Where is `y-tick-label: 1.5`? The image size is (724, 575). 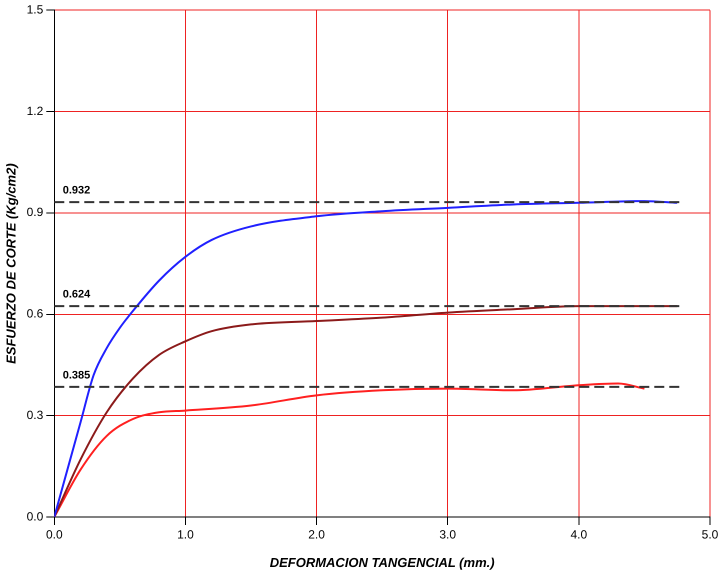 y-tick-label: 1.5 is located at coordinates (35, 9).